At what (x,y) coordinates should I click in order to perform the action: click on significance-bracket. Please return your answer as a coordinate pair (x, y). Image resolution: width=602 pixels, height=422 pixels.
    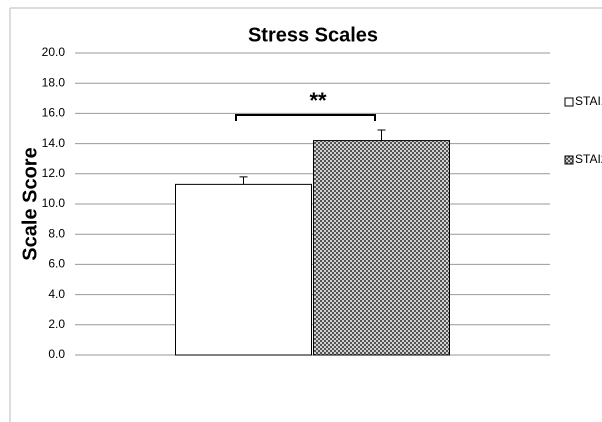
    Looking at the image, I should click on (305, 117).